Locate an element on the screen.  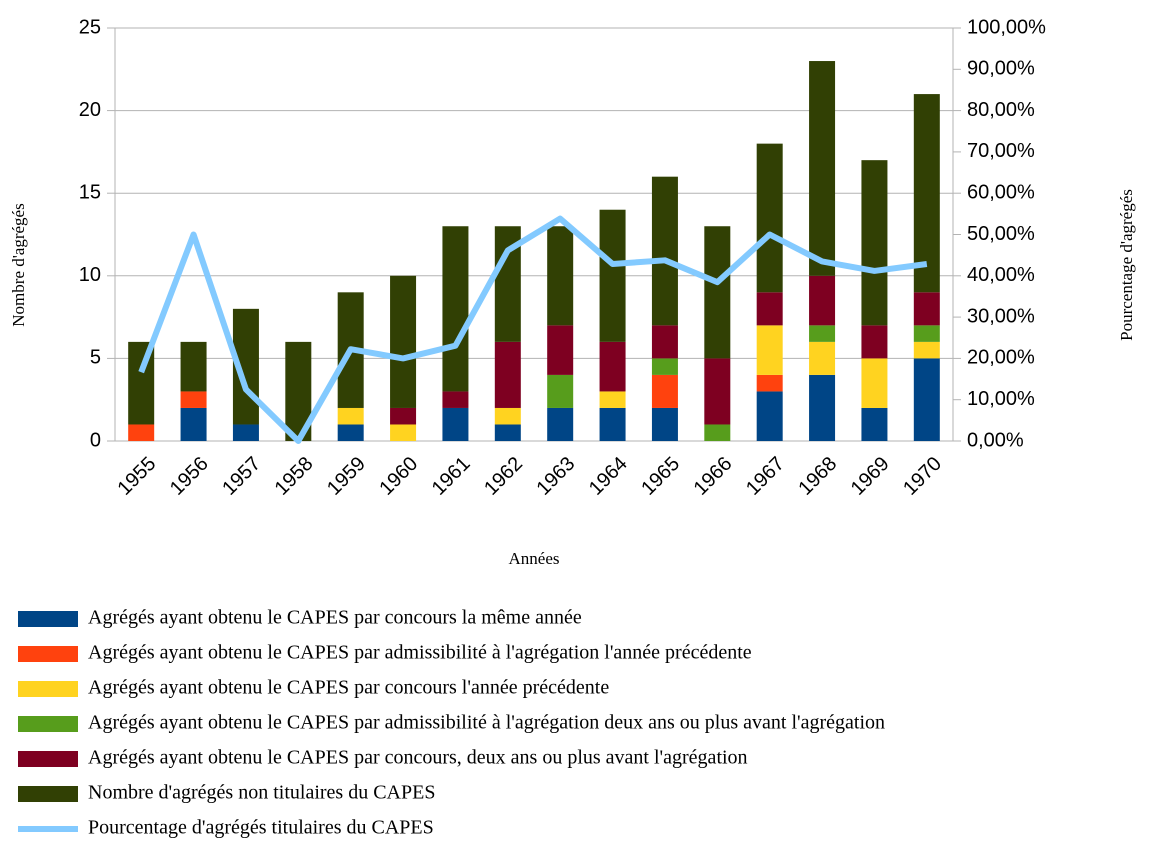
y2-tick-label: 30,00% is located at coordinates (1001, 316).